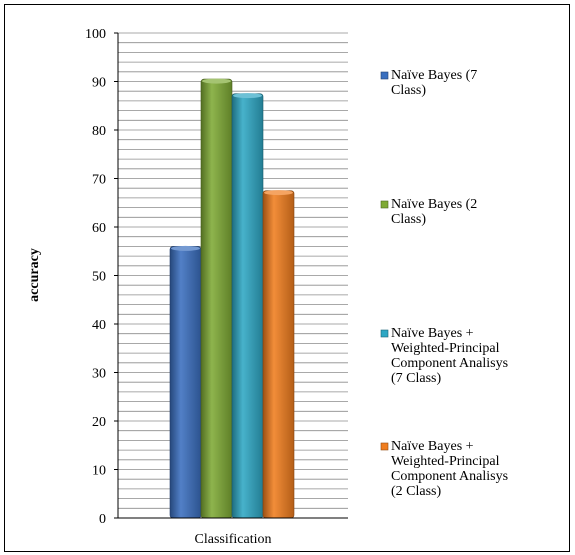  Describe the element at coordinates (99, 228) in the screenshot. I see `y-tick-label: 60` at that location.